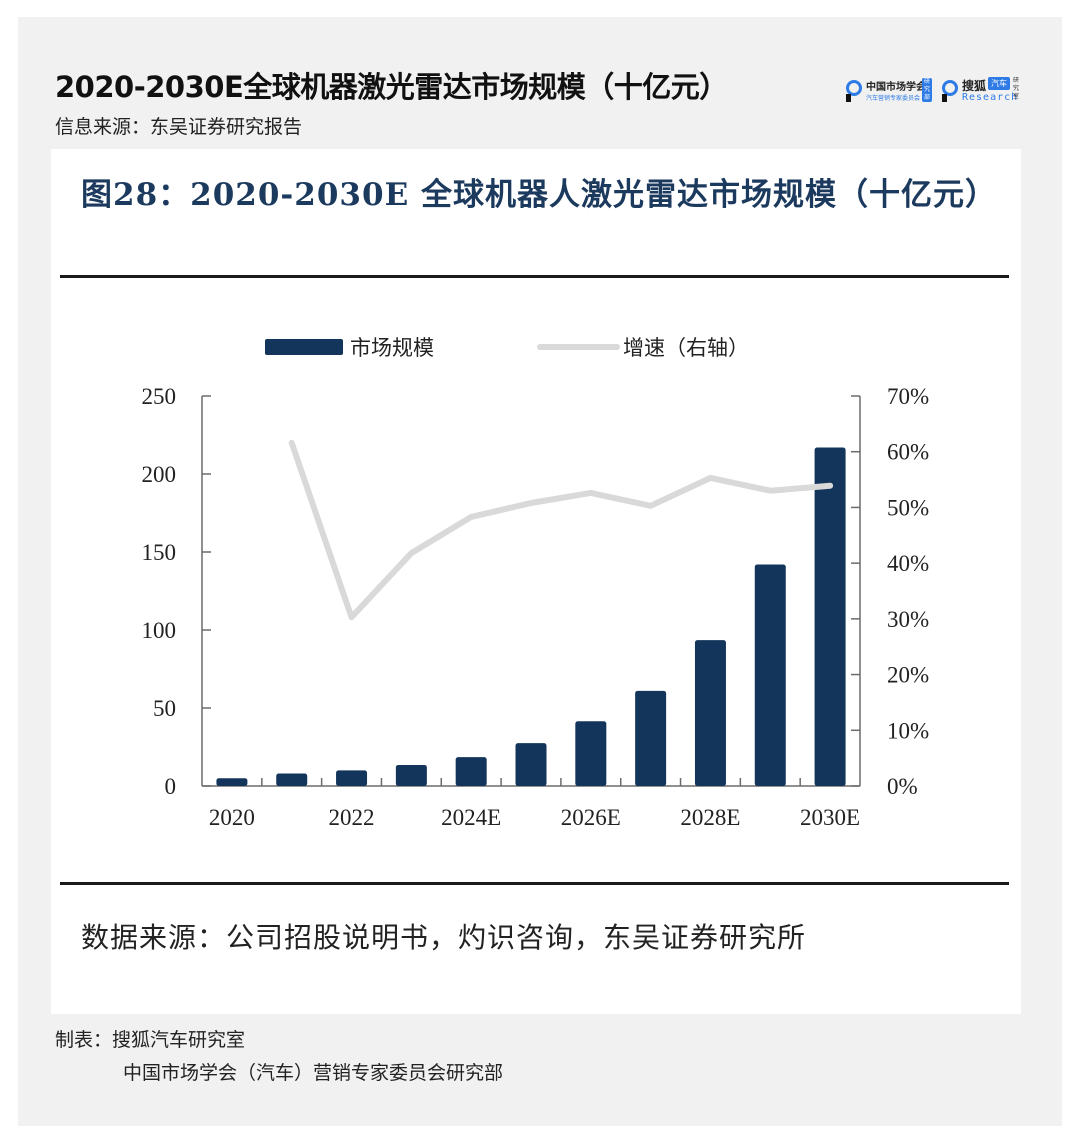 Image resolution: width=1080 pixels, height=1144 pixels. Describe the element at coordinates (159, 396) in the screenshot. I see `left-tick-label: 250` at that location.